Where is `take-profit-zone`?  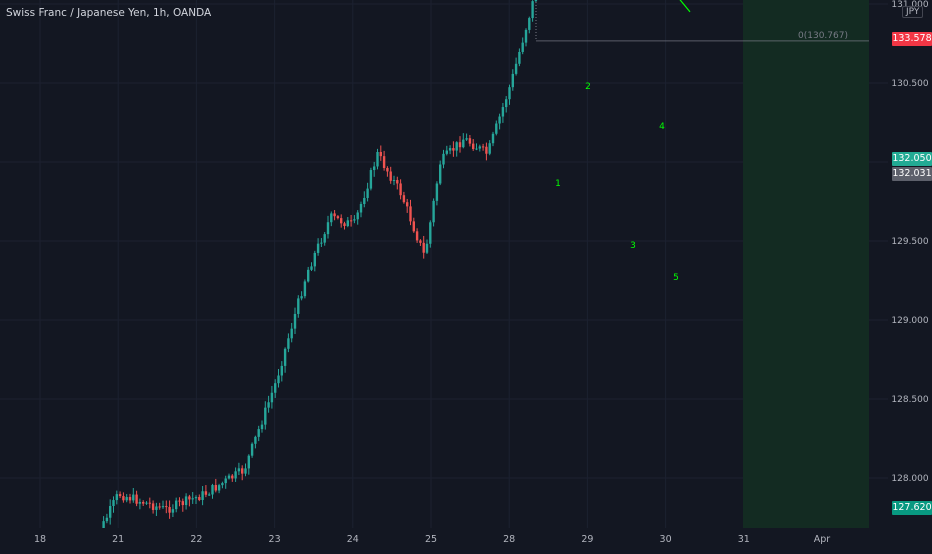
take-profit-zone is located at coordinates (806, 269).